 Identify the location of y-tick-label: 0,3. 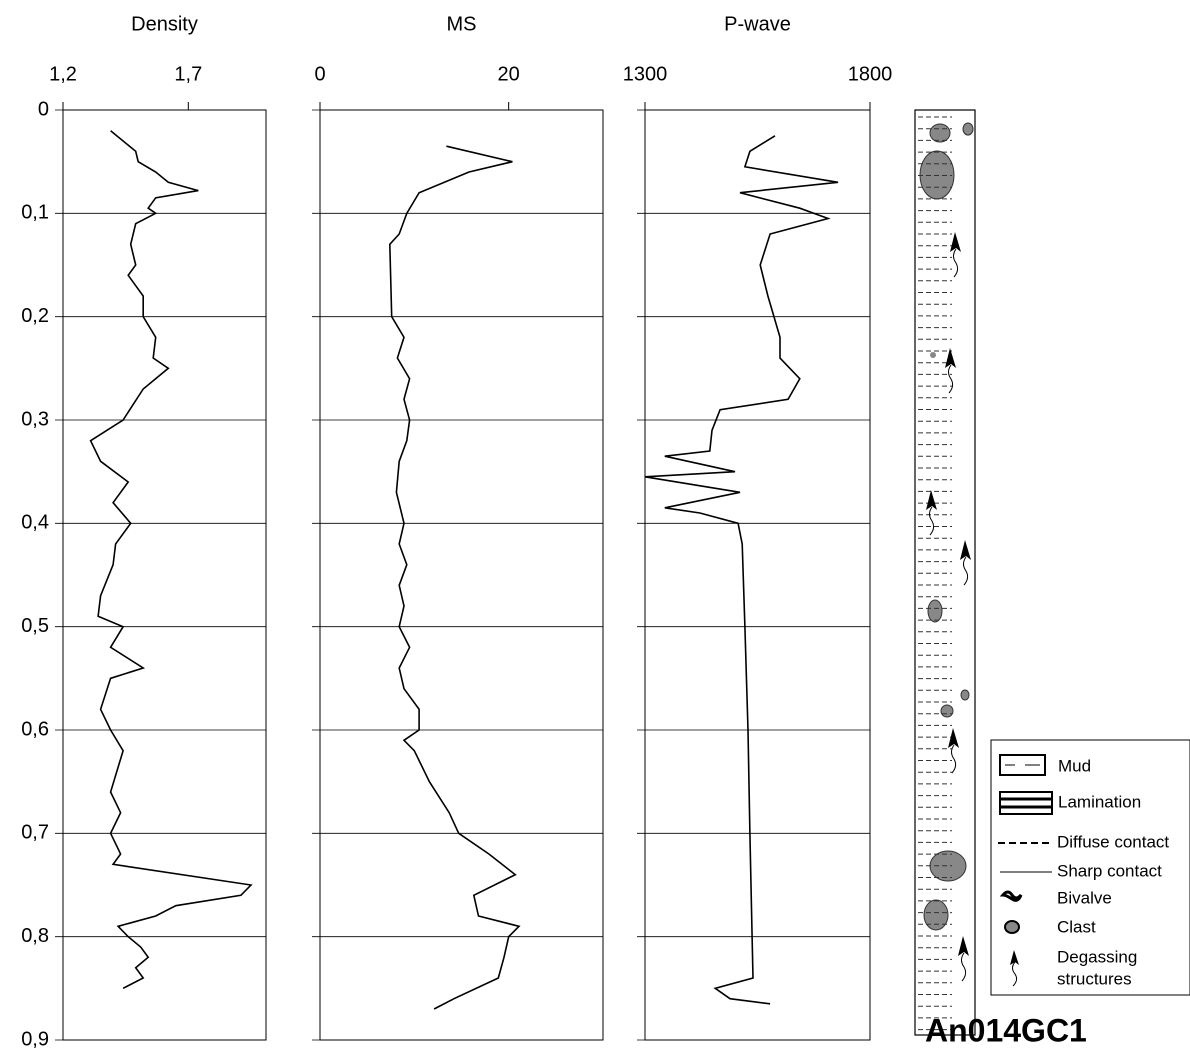
(35, 419).